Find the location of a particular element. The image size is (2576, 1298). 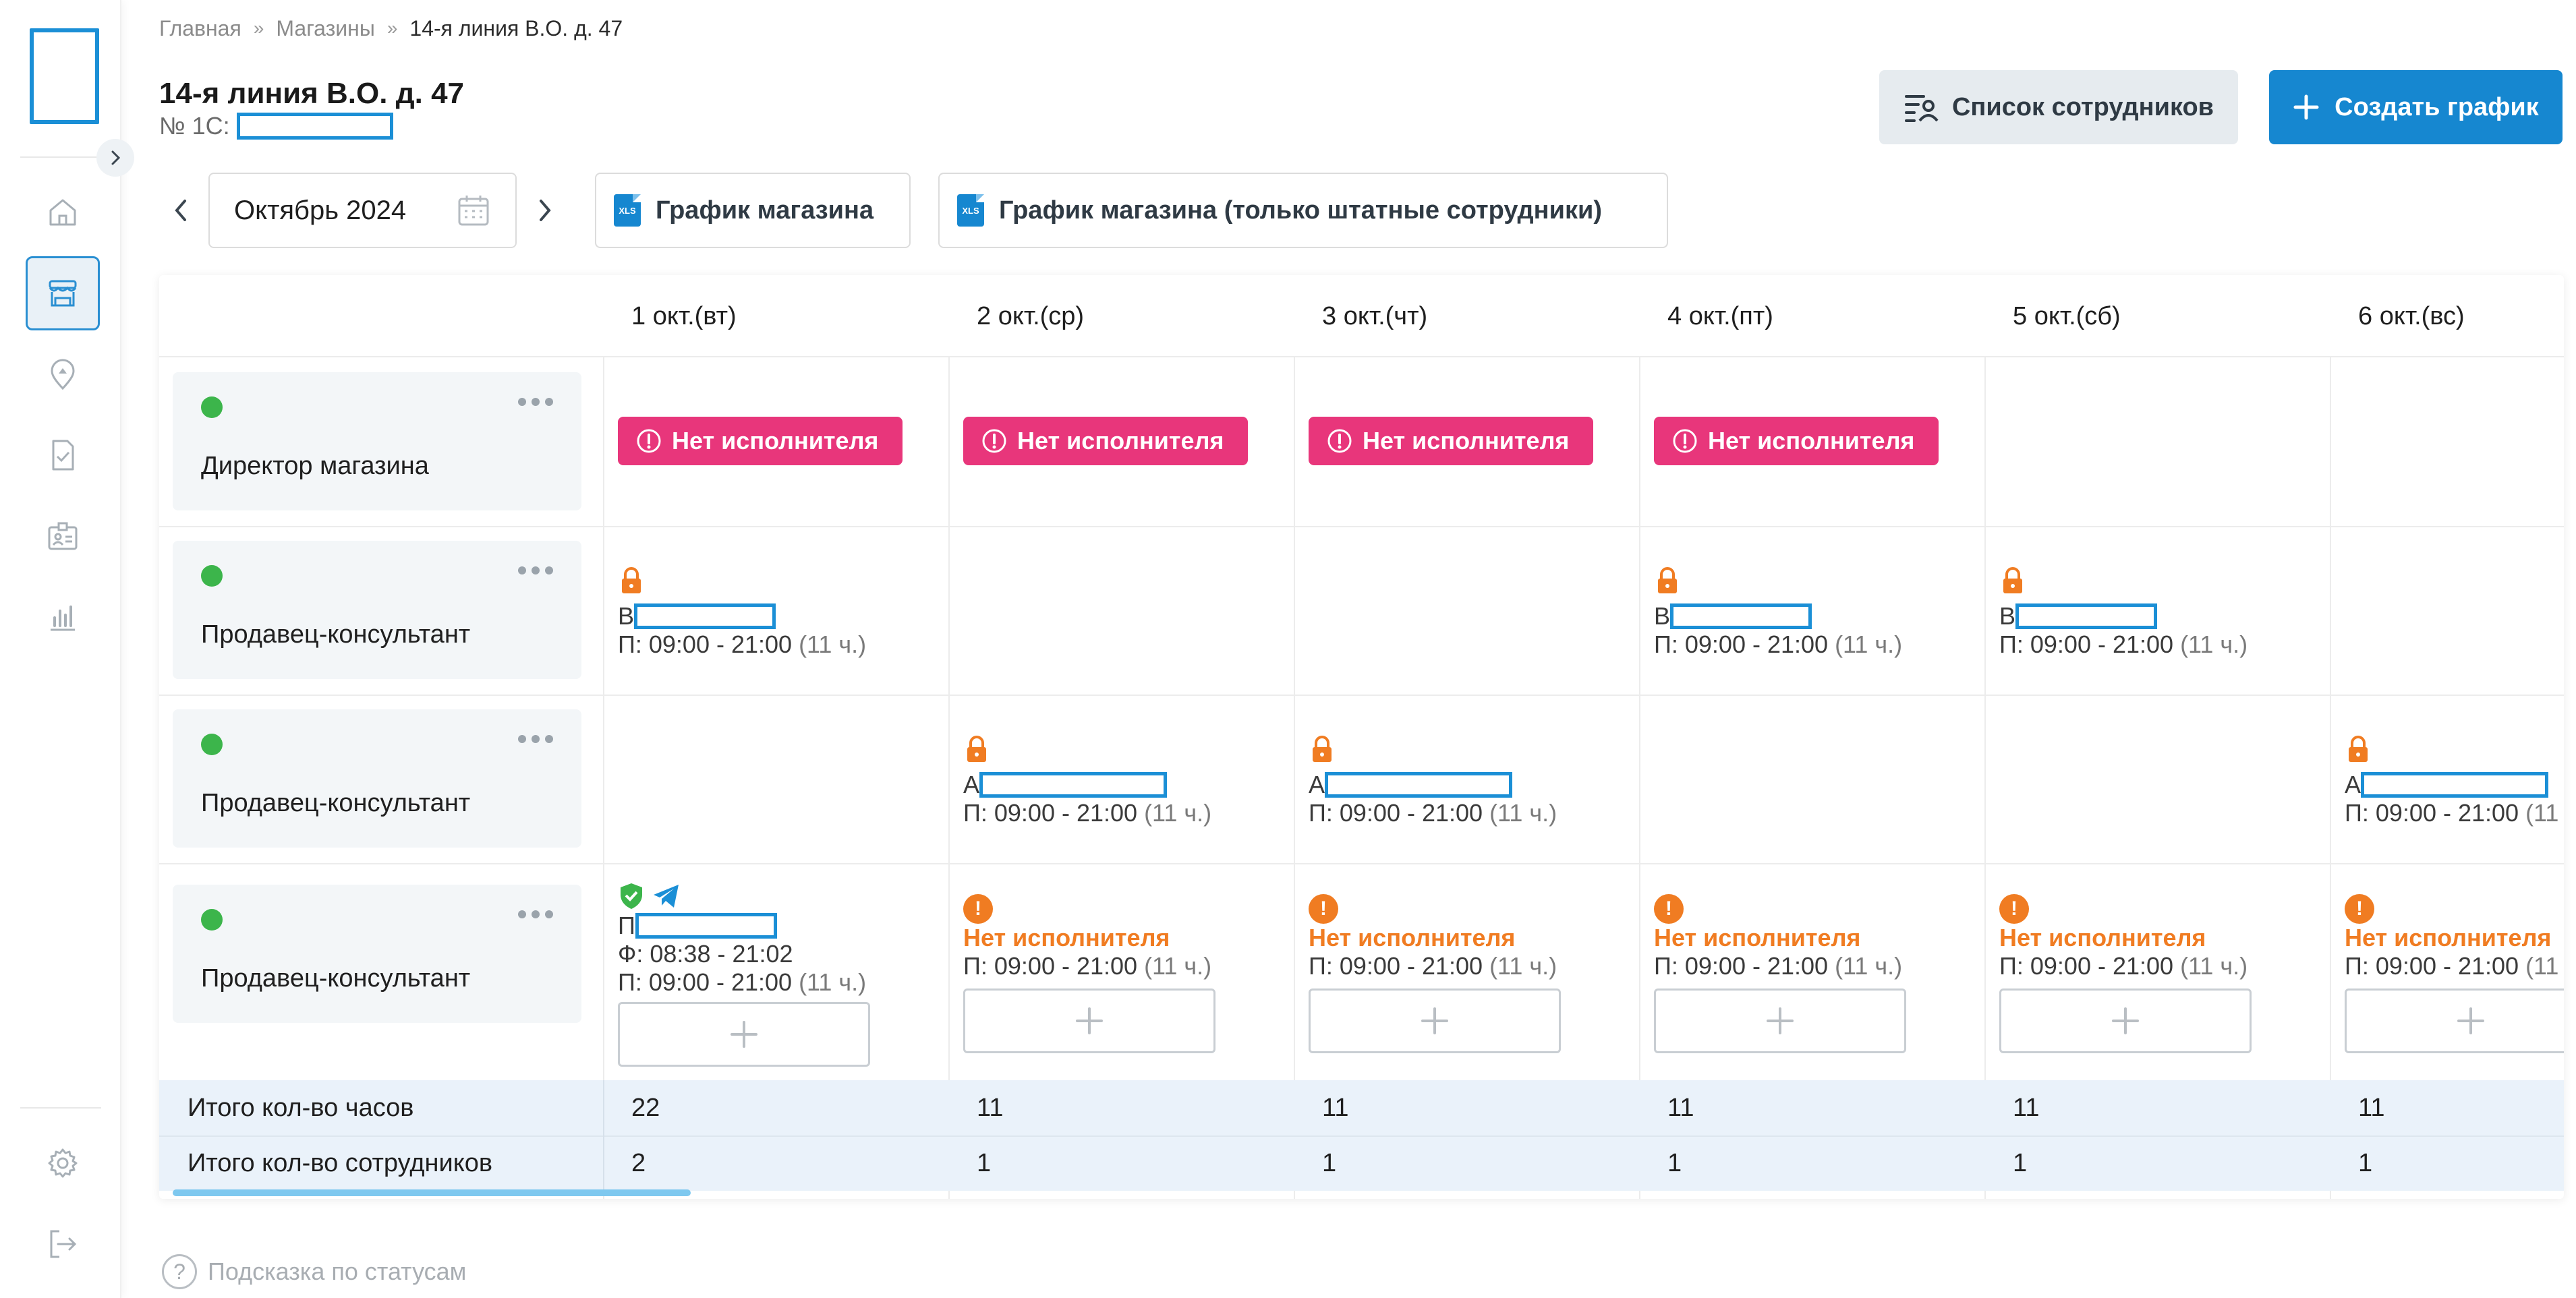

sidebar-item-settings is located at coordinates (63, 1163).